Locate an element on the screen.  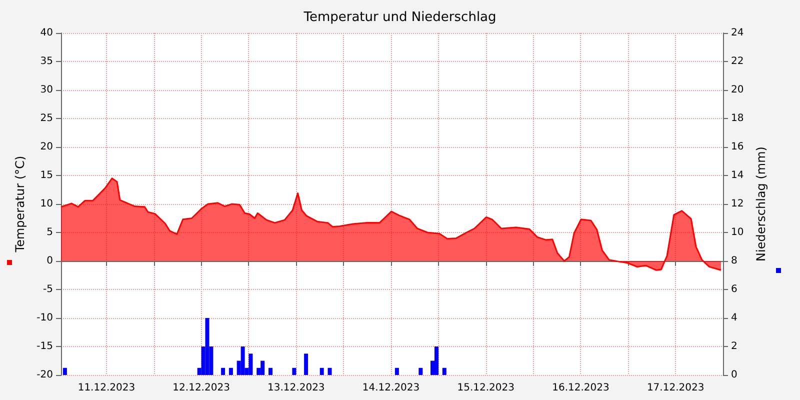
y2-tick-label: 0 is located at coordinates (734, 375).